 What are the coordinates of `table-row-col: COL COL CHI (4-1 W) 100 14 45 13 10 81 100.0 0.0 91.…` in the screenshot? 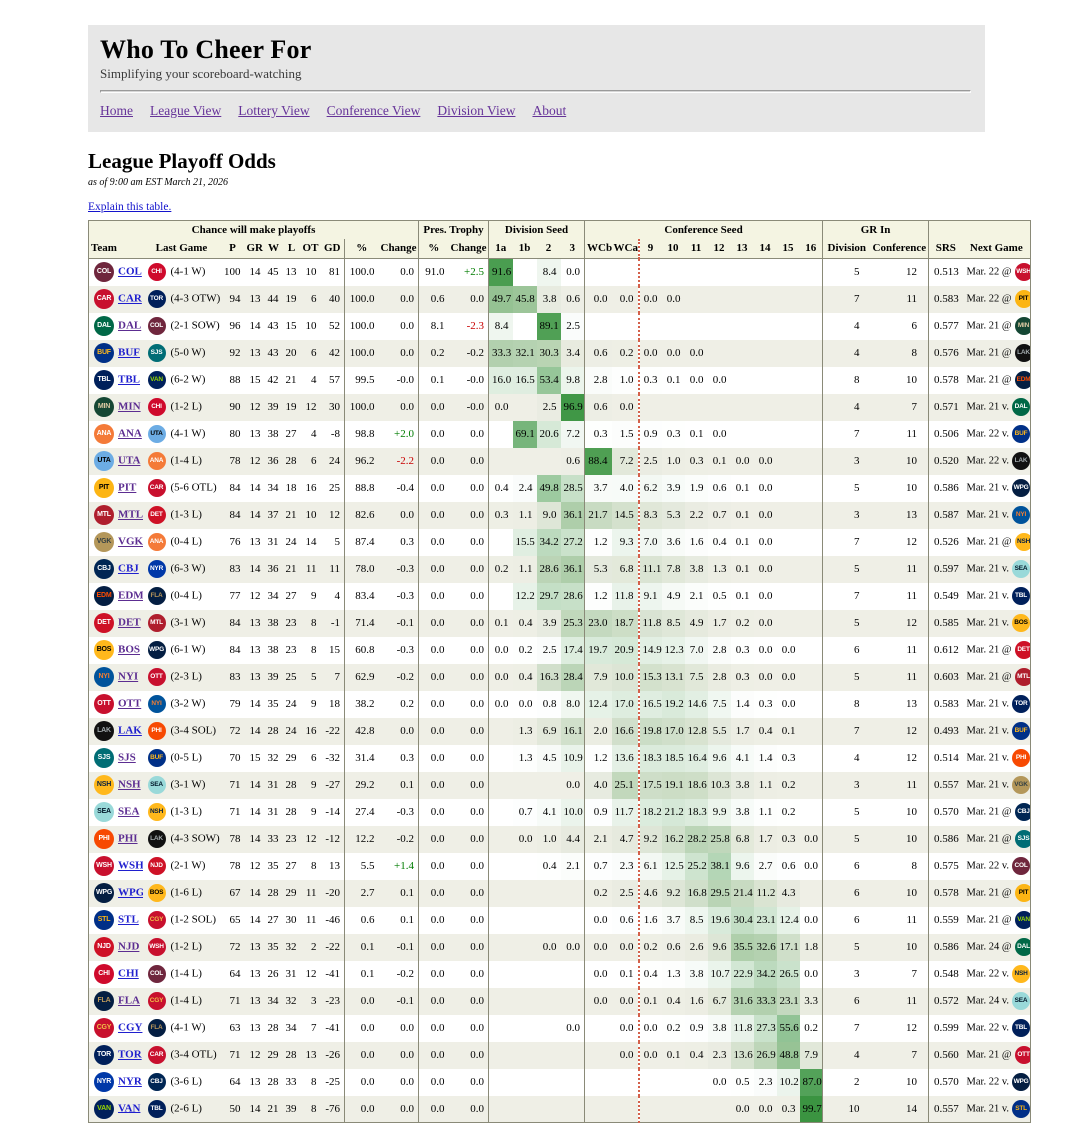 It's located at (560, 272).